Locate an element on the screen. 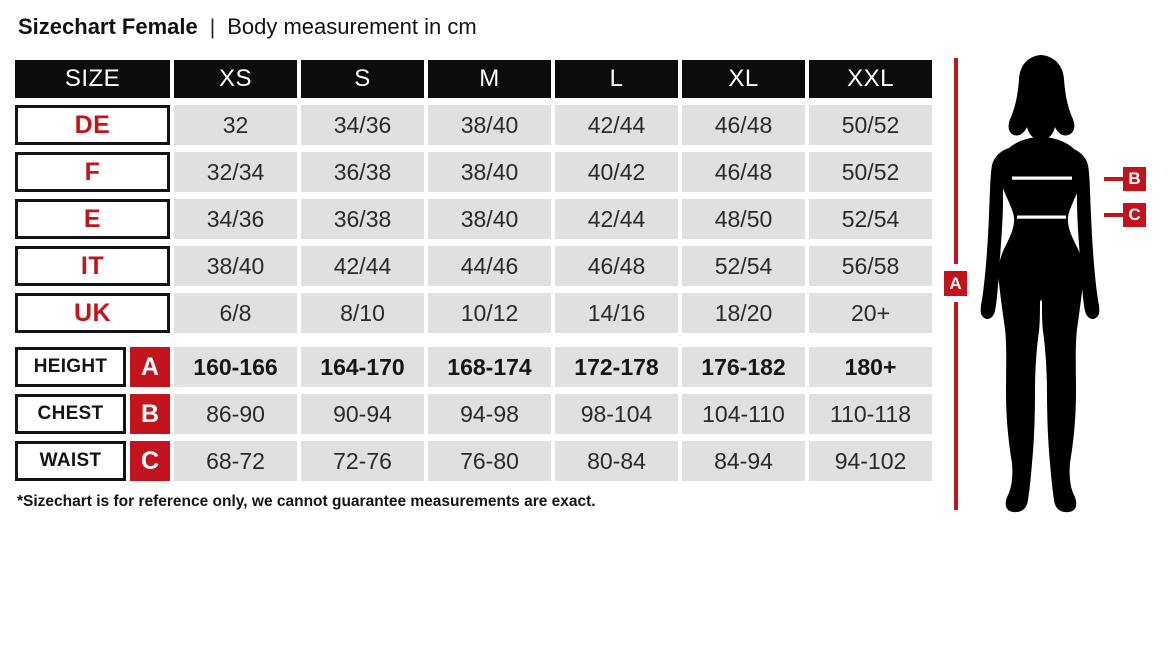 This screenshot has width=1169, height=645. cell-de-xs: 32 is located at coordinates (235, 125).